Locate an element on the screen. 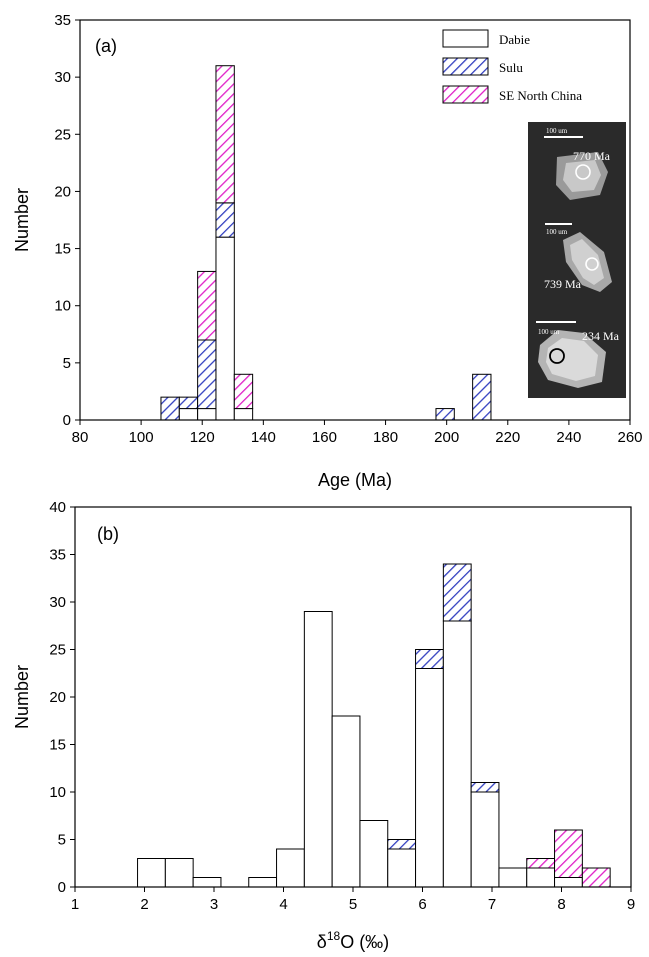 The height and width of the screenshot is (957, 649). panel-a-y-tick-label: 25 is located at coordinates (62, 134).